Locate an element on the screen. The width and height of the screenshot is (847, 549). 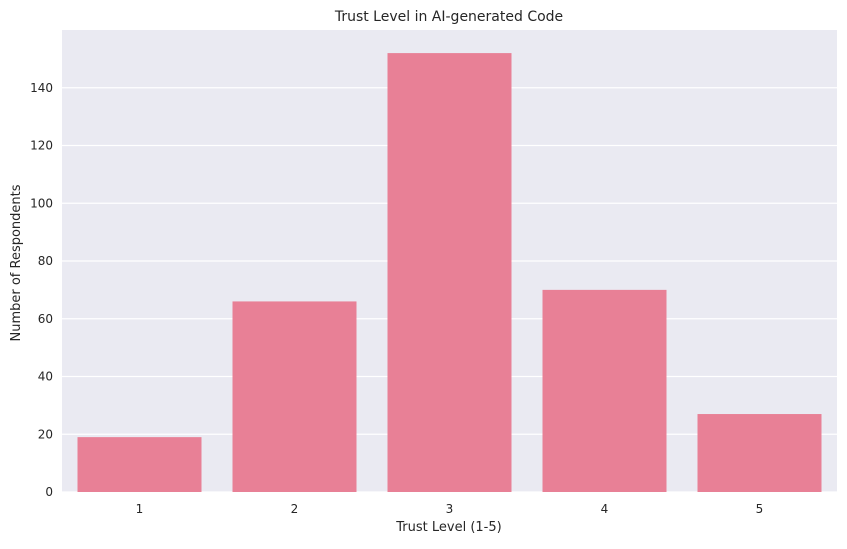
y-tick-label: 100 is located at coordinates (41, 203).